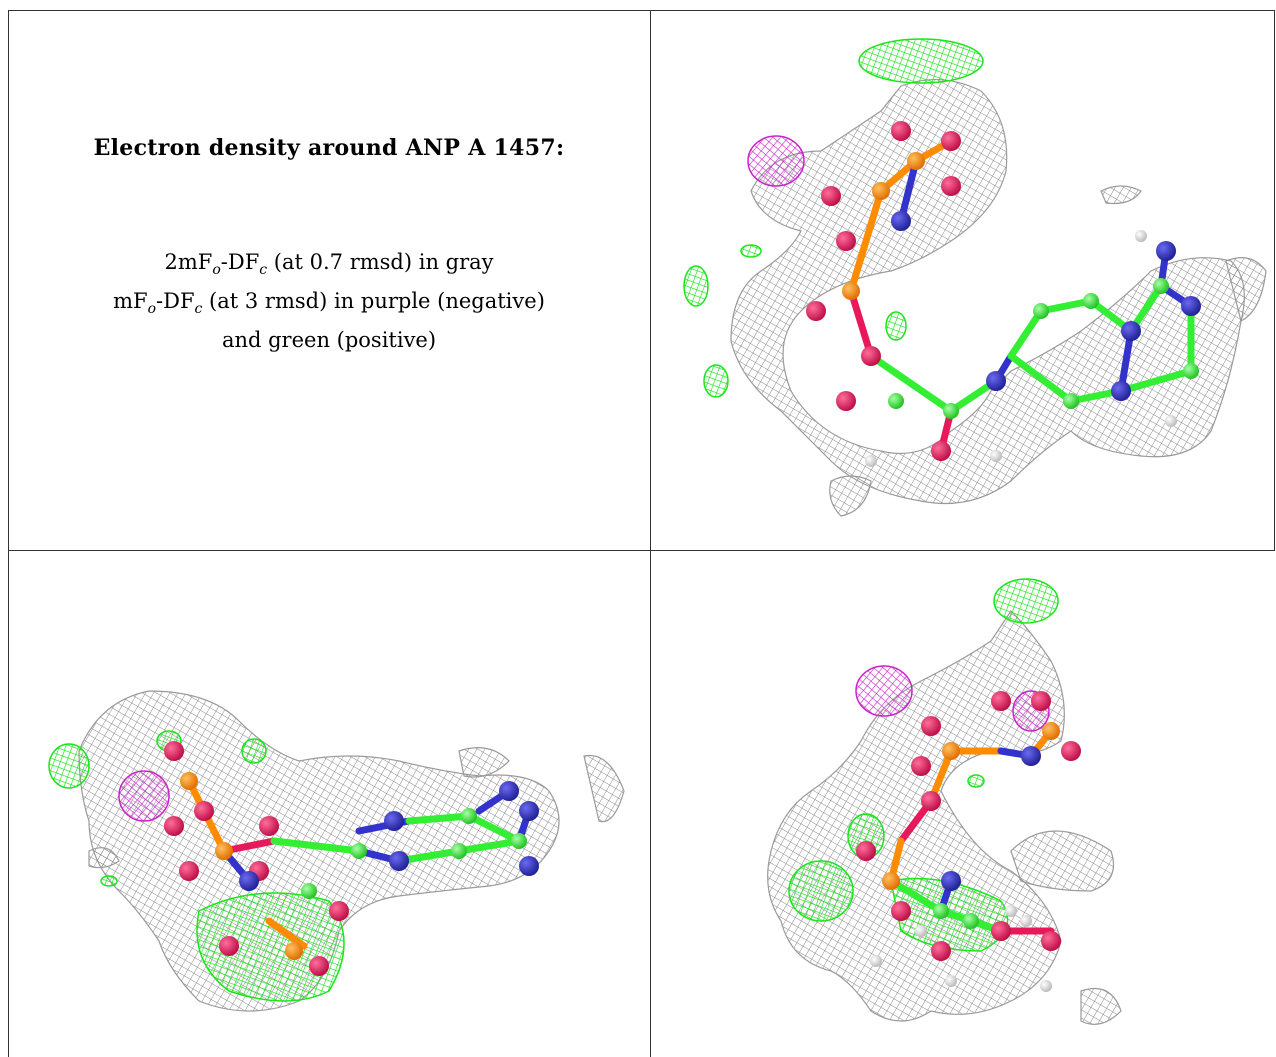 The height and width of the screenshot is (1057, 1276). I want to click on legend-line-positive: and green (positive), so click(329, 340).